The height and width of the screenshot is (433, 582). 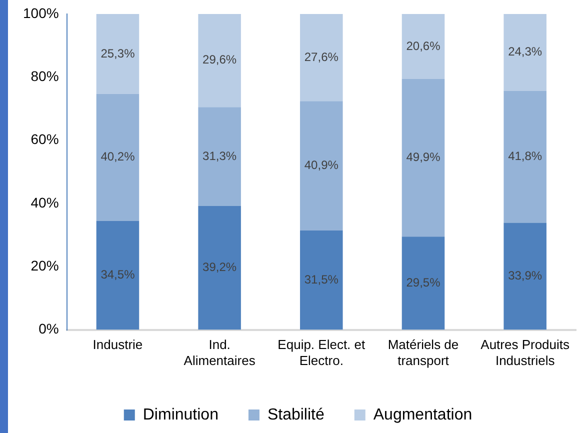 I want to click on x-tick-label: Industrie, so click(x=117, y=344).